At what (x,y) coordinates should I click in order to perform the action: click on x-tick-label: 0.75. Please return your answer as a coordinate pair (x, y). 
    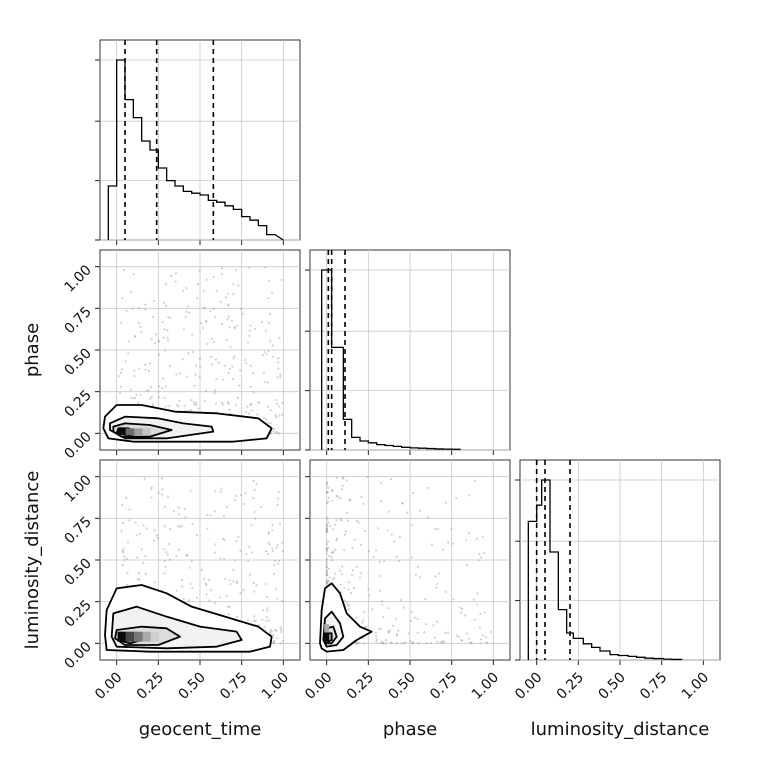
    Looking at the image, I should click on (653, 686).